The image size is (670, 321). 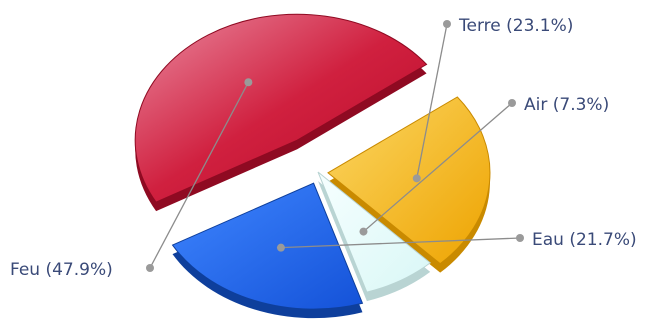 I want to click on slice-label-2: Eau (21.7%), so click(x=584, y=240).